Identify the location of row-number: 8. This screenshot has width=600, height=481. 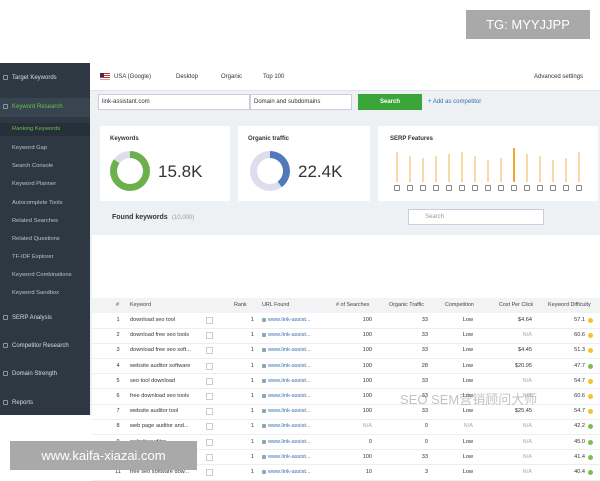
(118, 426).